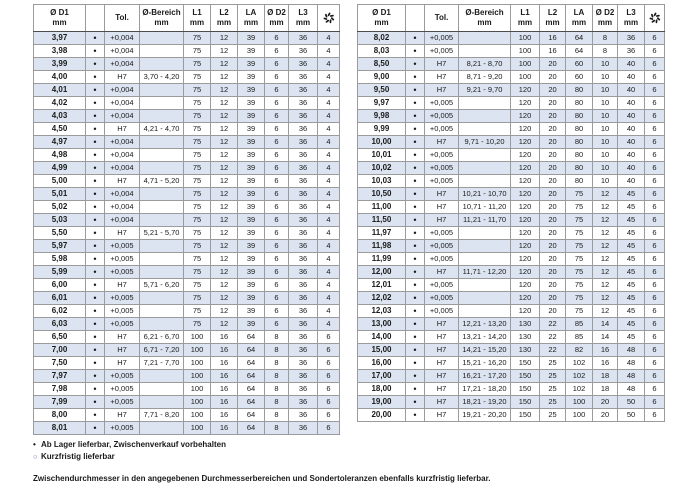 The image size is (700, 498). I want to click on cell-la: 64, so click(251, 337).